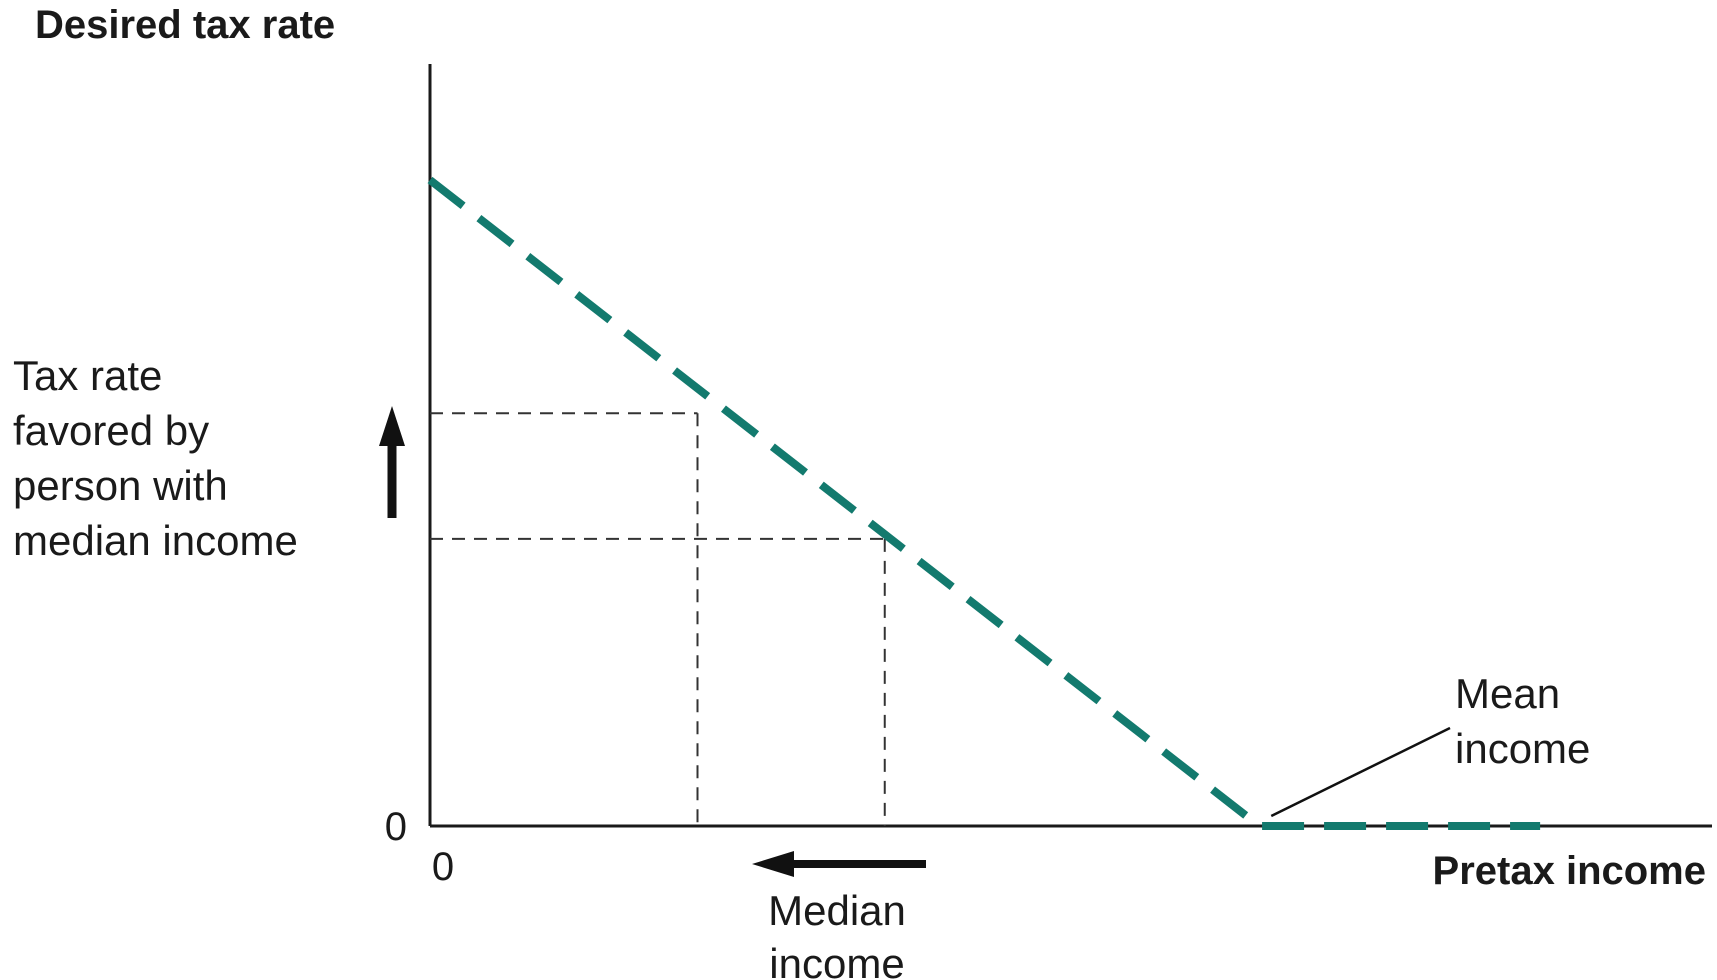 This screenshot has width=1717, height=980. Describe the element at coordinates (1507, 693) in the screenshot. I see `mean-income-label-line: Mean` at that location.